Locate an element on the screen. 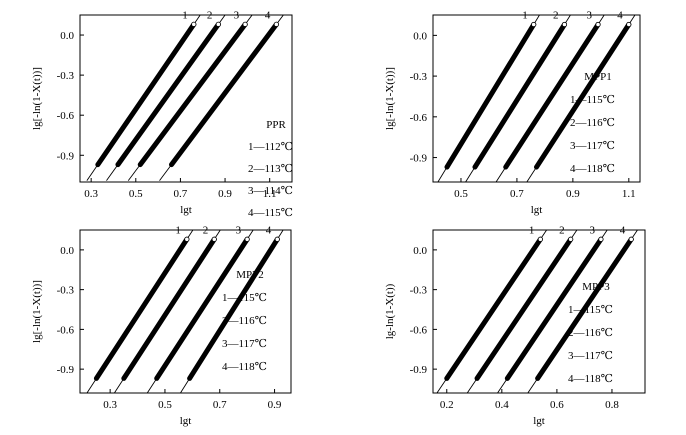  x-tick-label: 0.2 is located at coordinates (447, 405).